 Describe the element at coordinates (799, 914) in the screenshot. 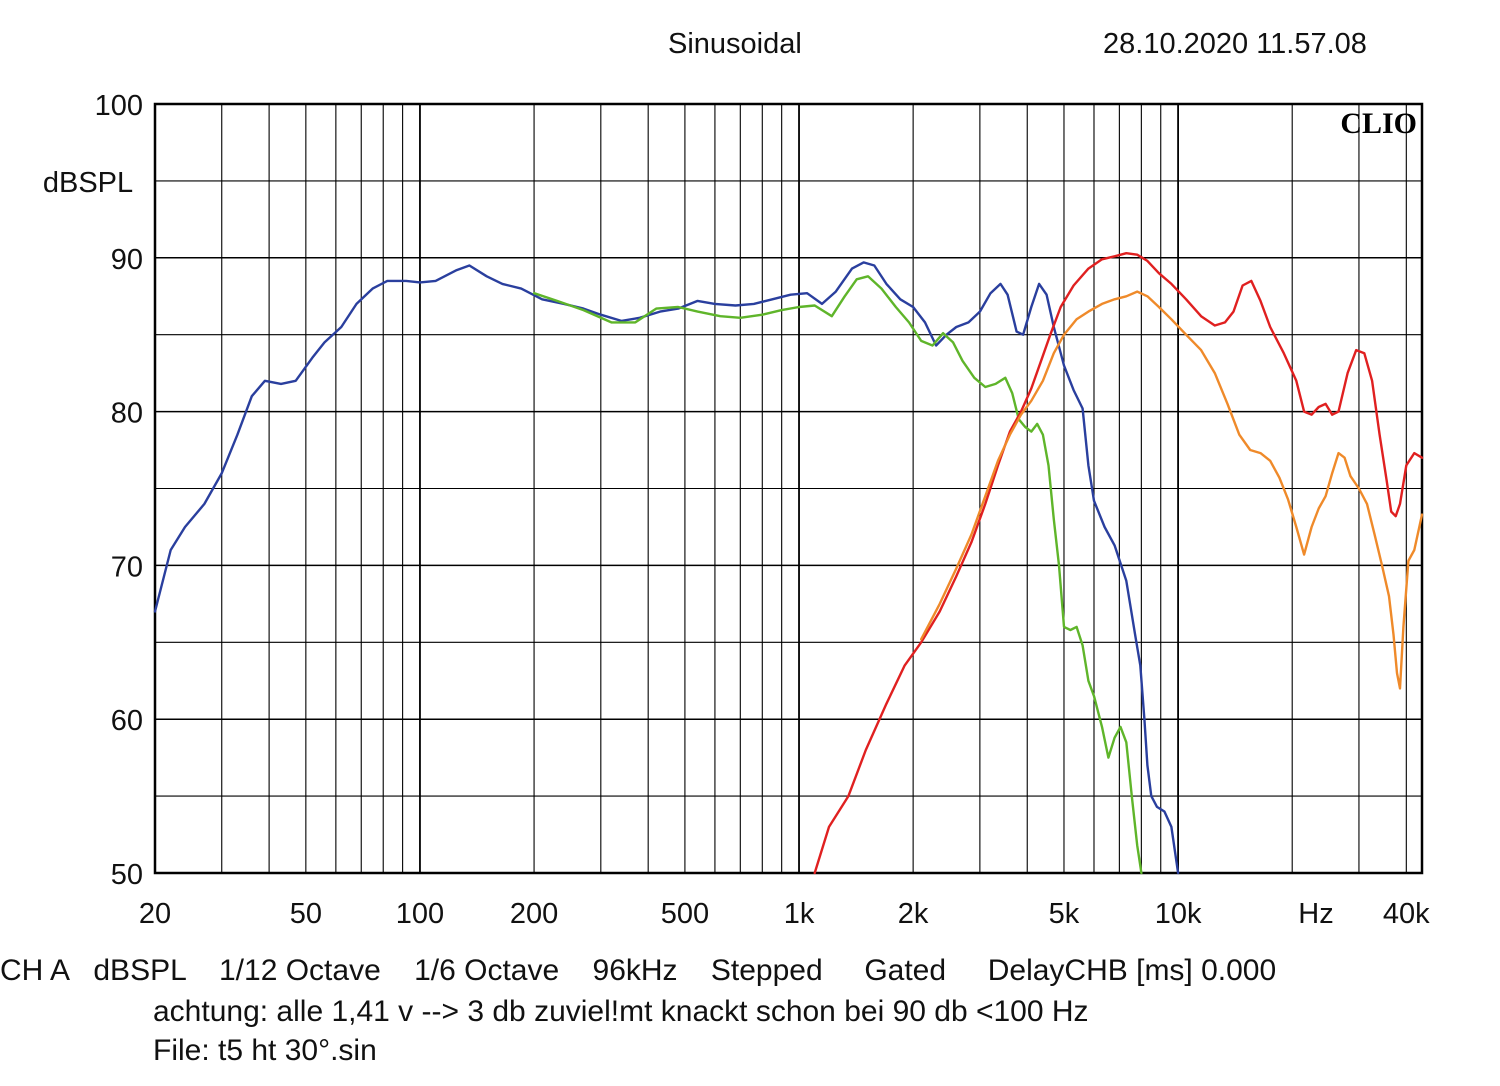

I see `x-tick-label: 1k` at that location.